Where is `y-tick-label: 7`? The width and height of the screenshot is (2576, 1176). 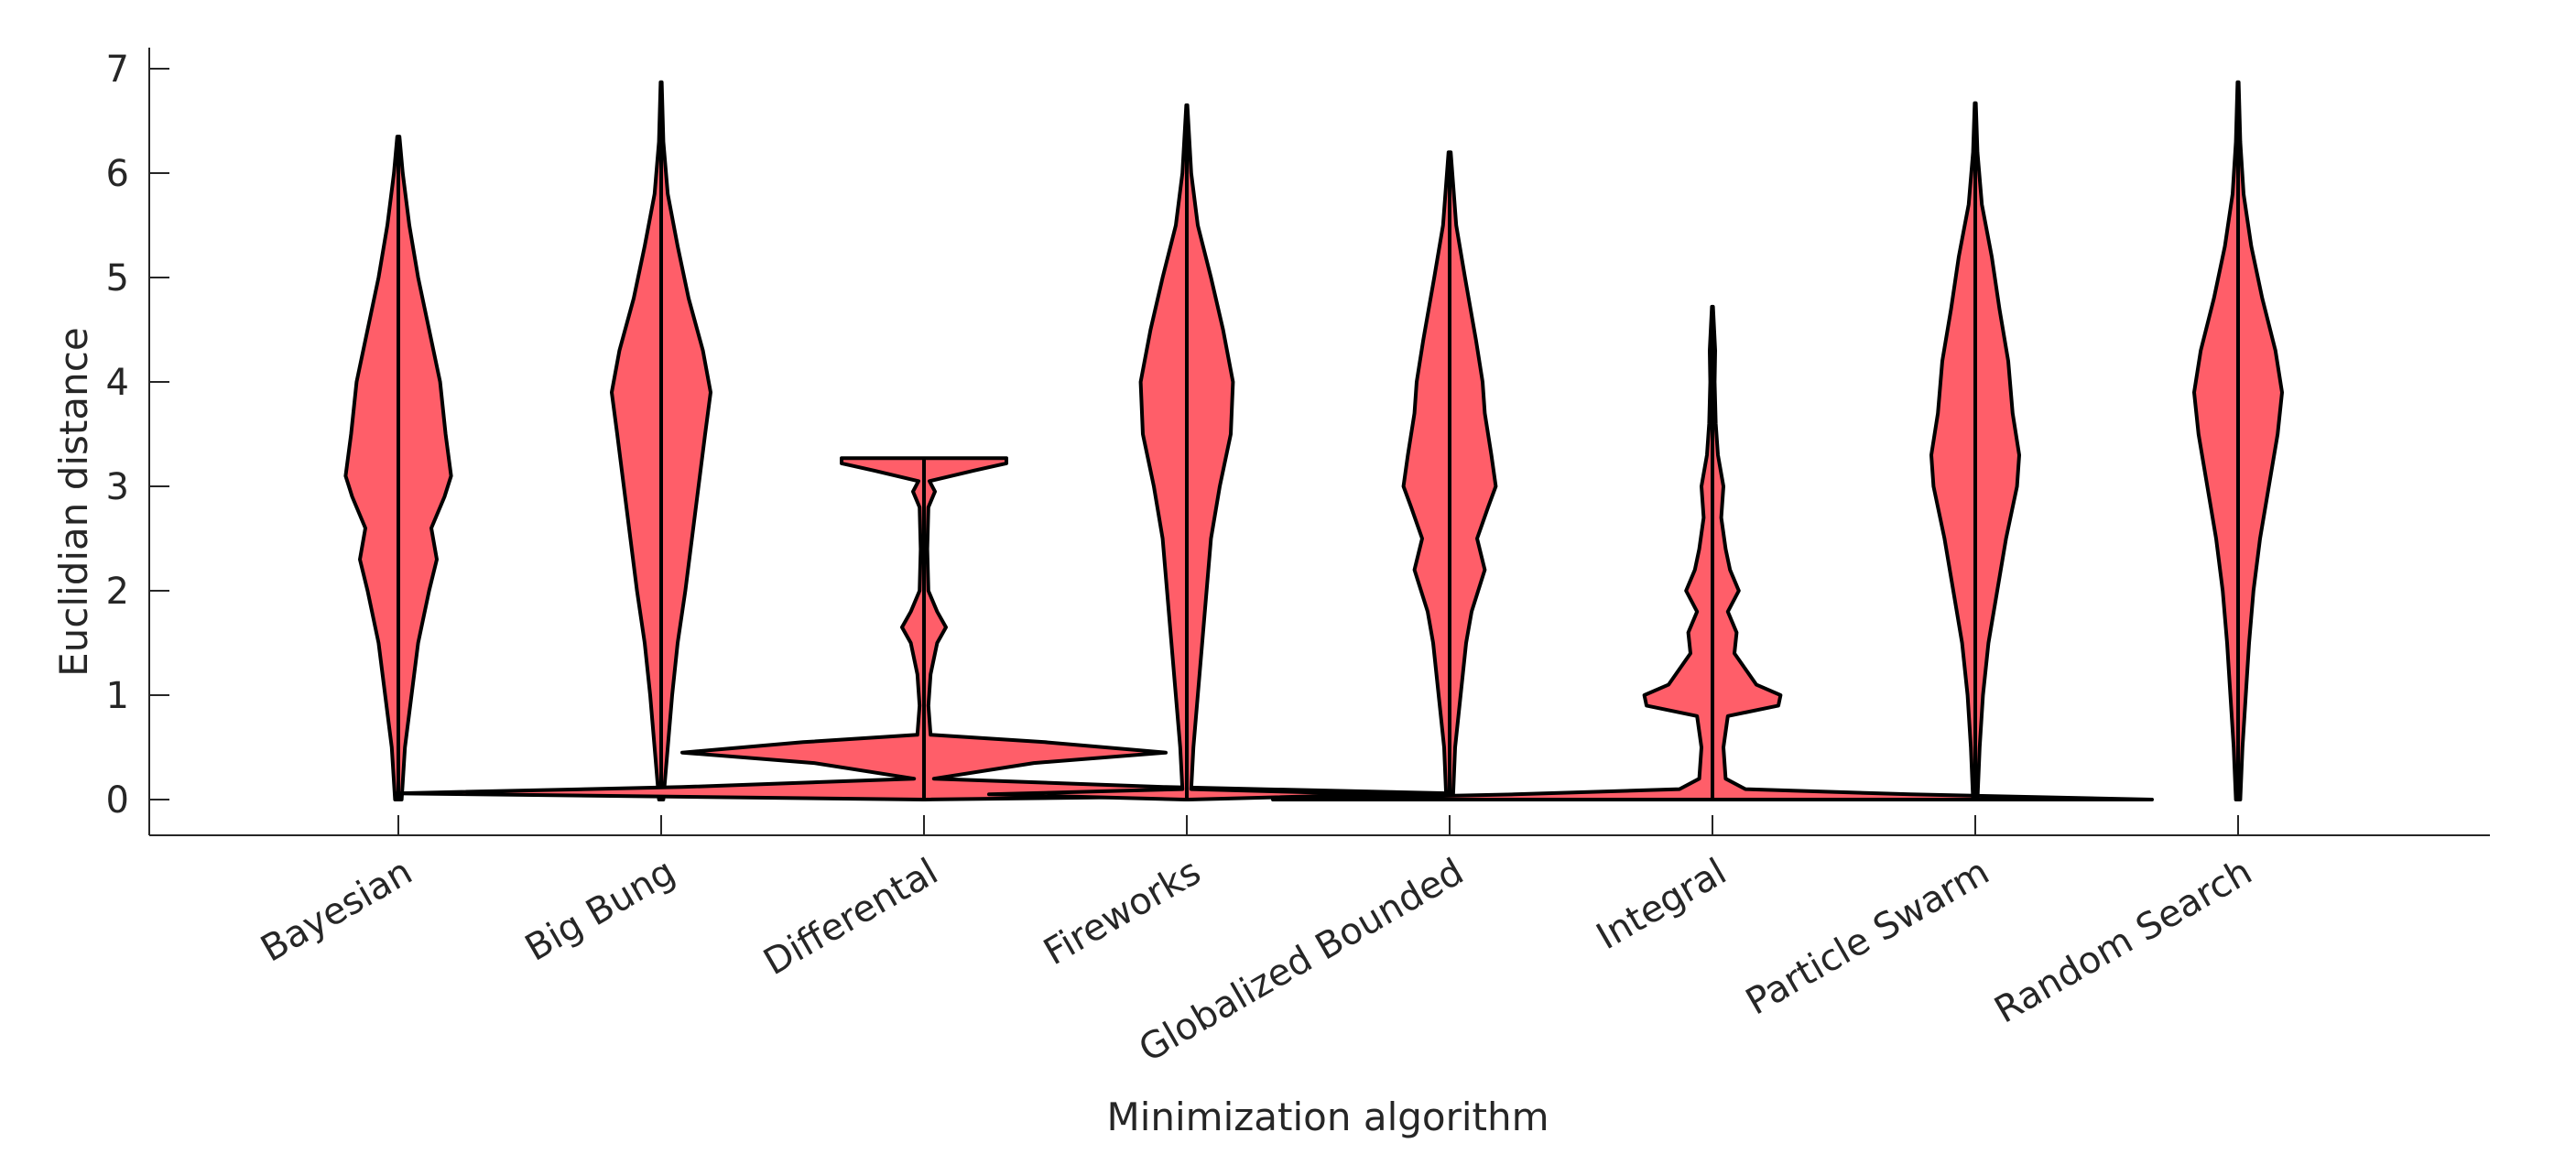
y-tick-label: 7 is located at coordinates (117, 70).